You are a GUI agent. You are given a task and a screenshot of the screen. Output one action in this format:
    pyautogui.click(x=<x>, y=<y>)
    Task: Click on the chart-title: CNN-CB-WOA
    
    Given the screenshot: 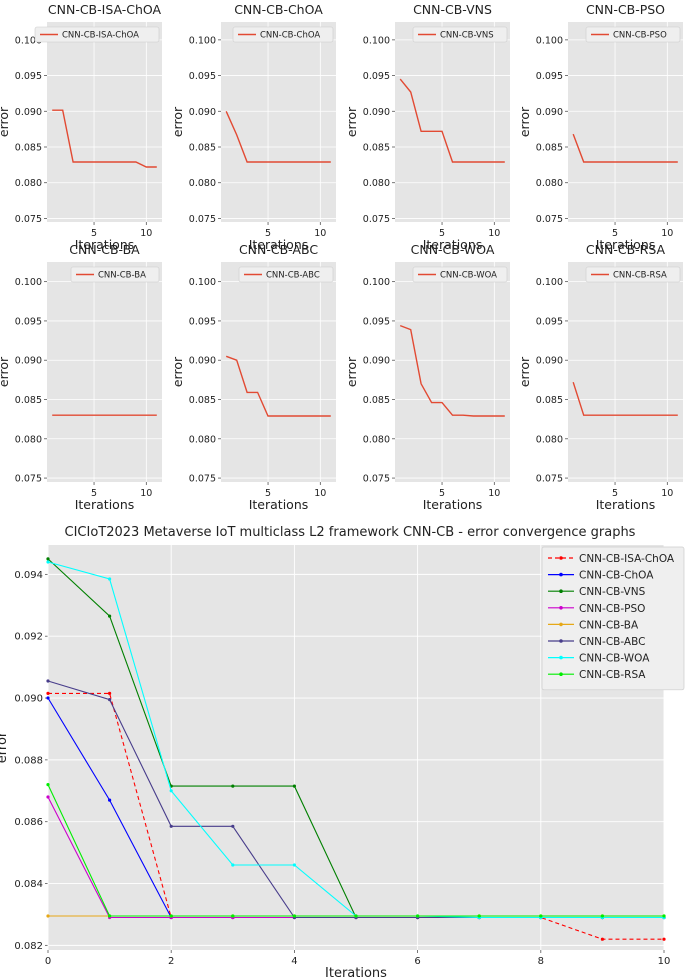 What is the action you would take?
    pyautogui.click(x=453, y=249)
    